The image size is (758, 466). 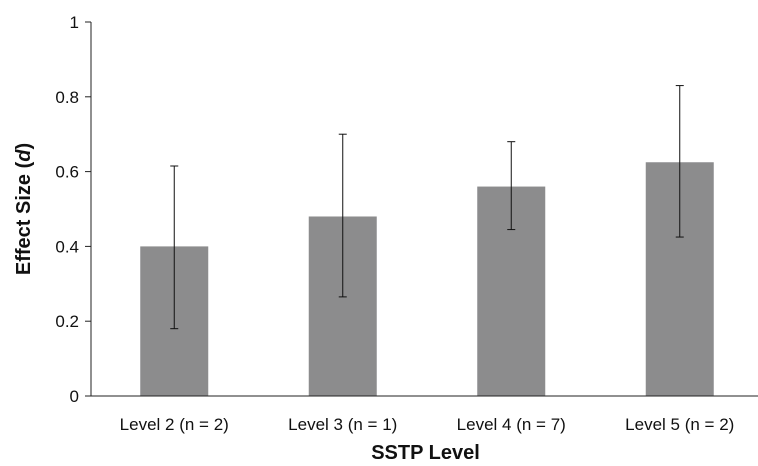 I want to click on x-axis-title: SSTP Level, so click(x=425, y=453).